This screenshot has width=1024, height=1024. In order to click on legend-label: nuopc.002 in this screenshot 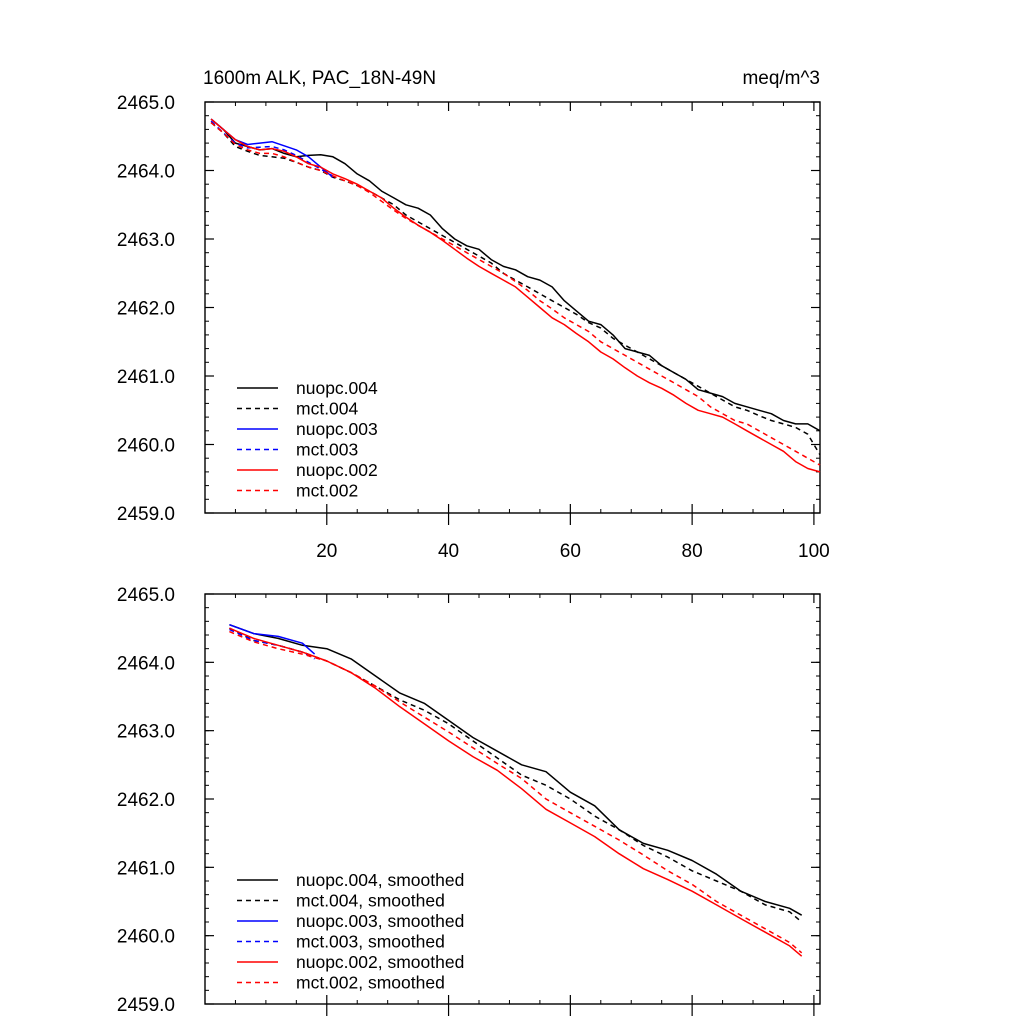, I will do `click(337, 470)`.